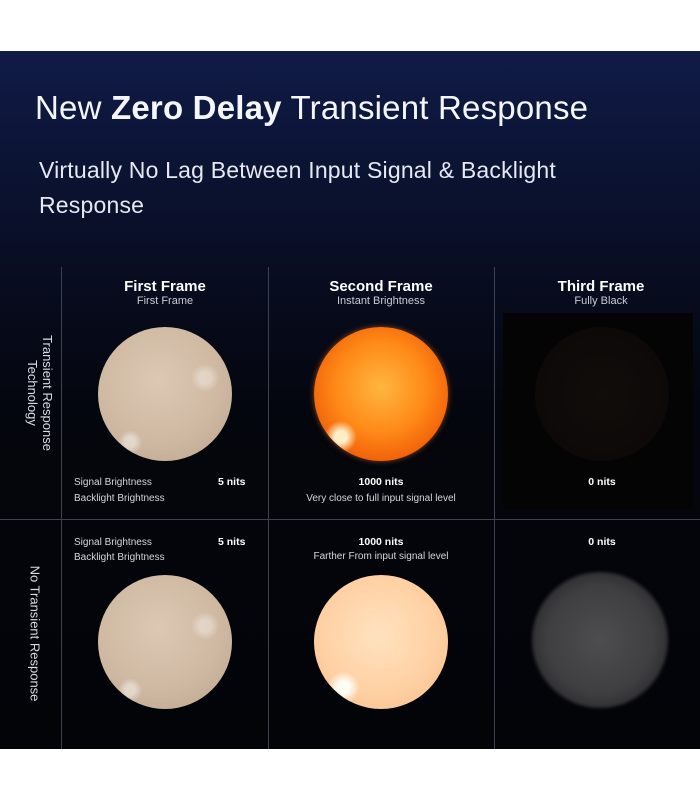  What do you see at coordinates (381, 642) in the screenshot?
I see `second-frame-pale-sun` at bounding box center [381, 642].